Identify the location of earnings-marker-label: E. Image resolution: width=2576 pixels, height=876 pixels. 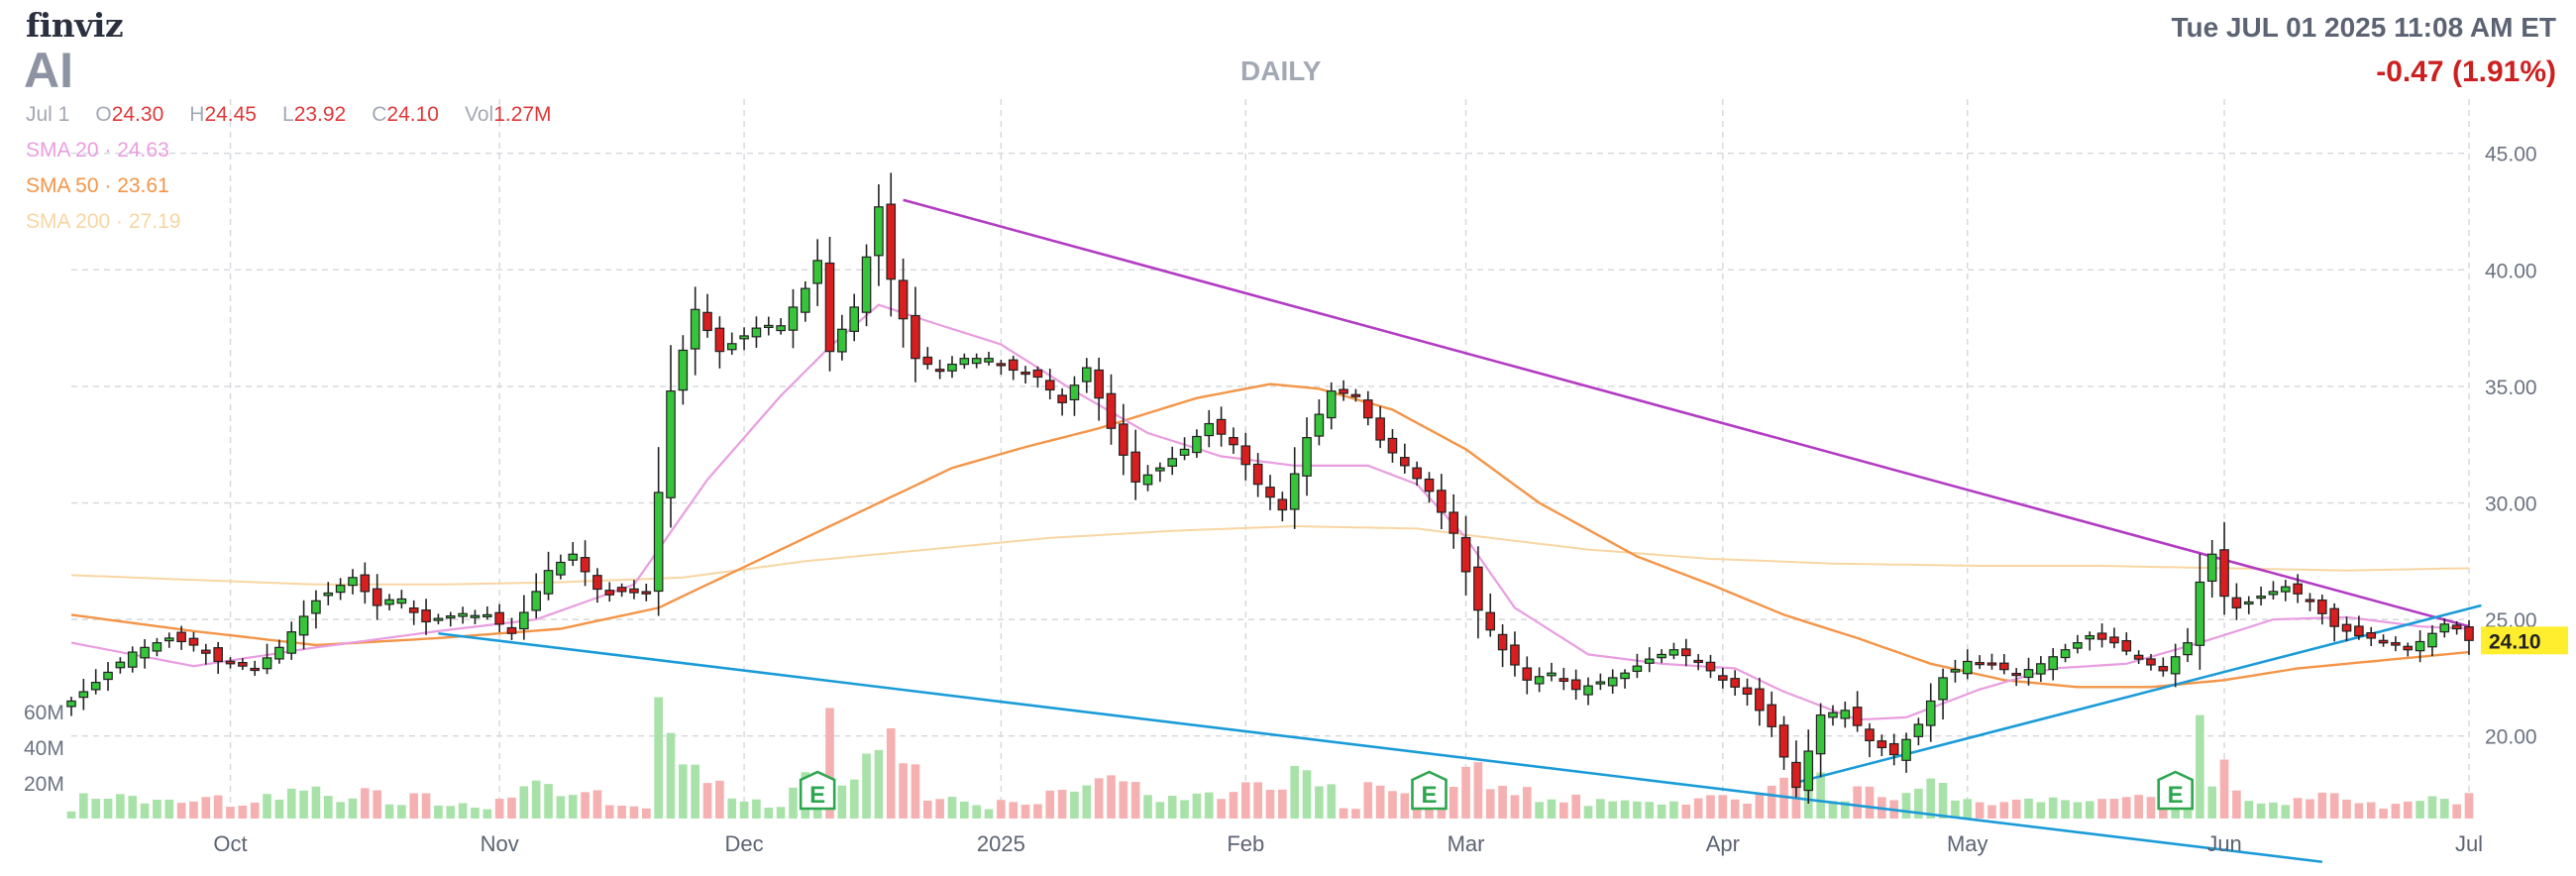
(2176, 796).